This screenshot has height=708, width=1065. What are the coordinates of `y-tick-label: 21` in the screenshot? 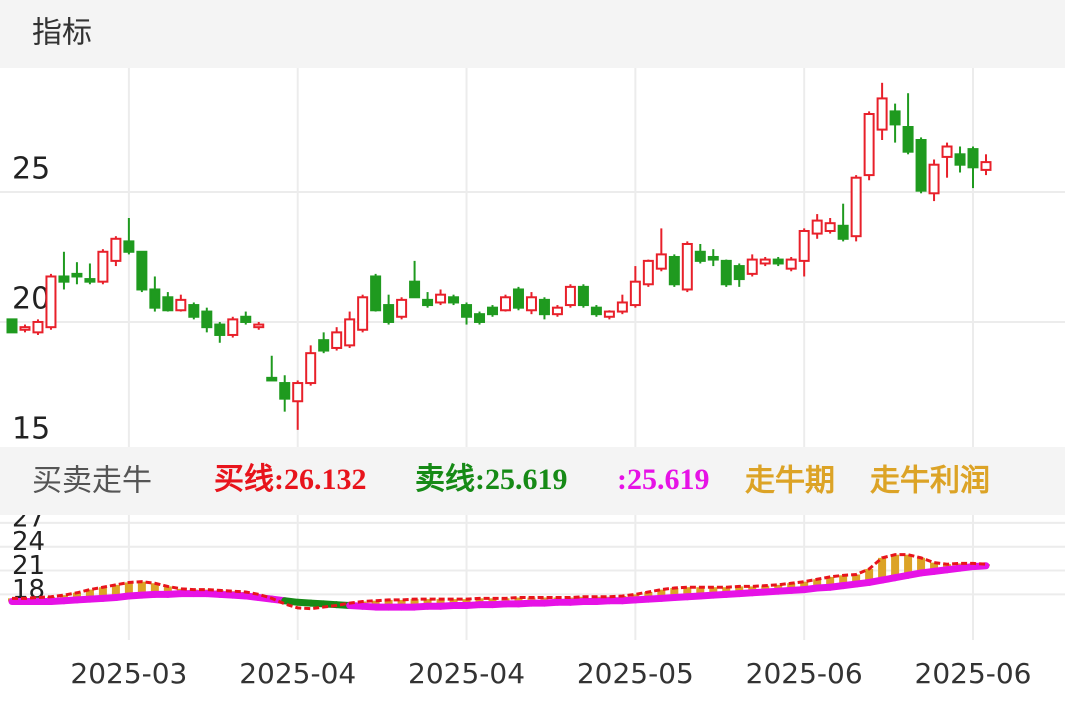 It's located at (28, 566).